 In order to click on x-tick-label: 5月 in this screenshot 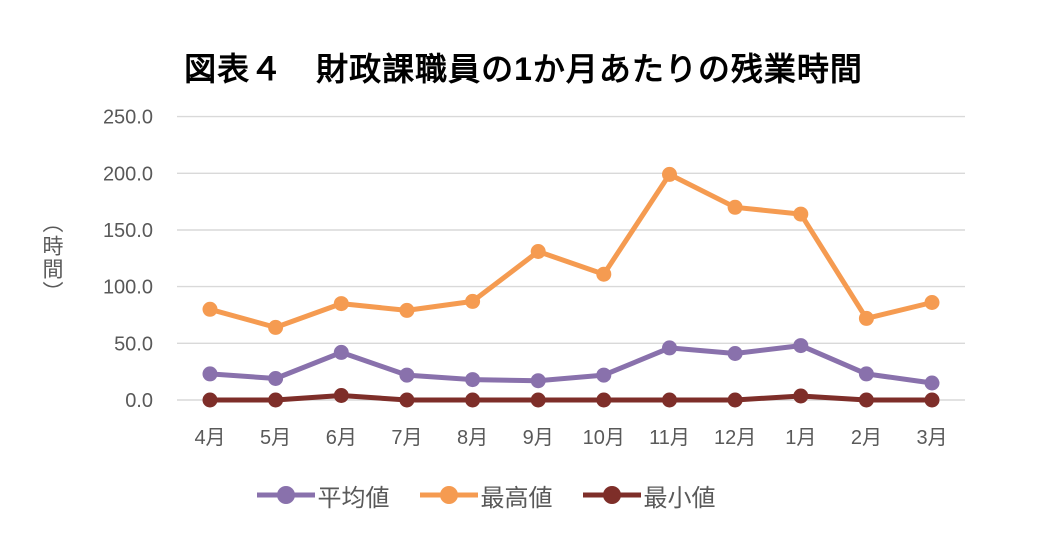, I will do `click(275, 438)`.